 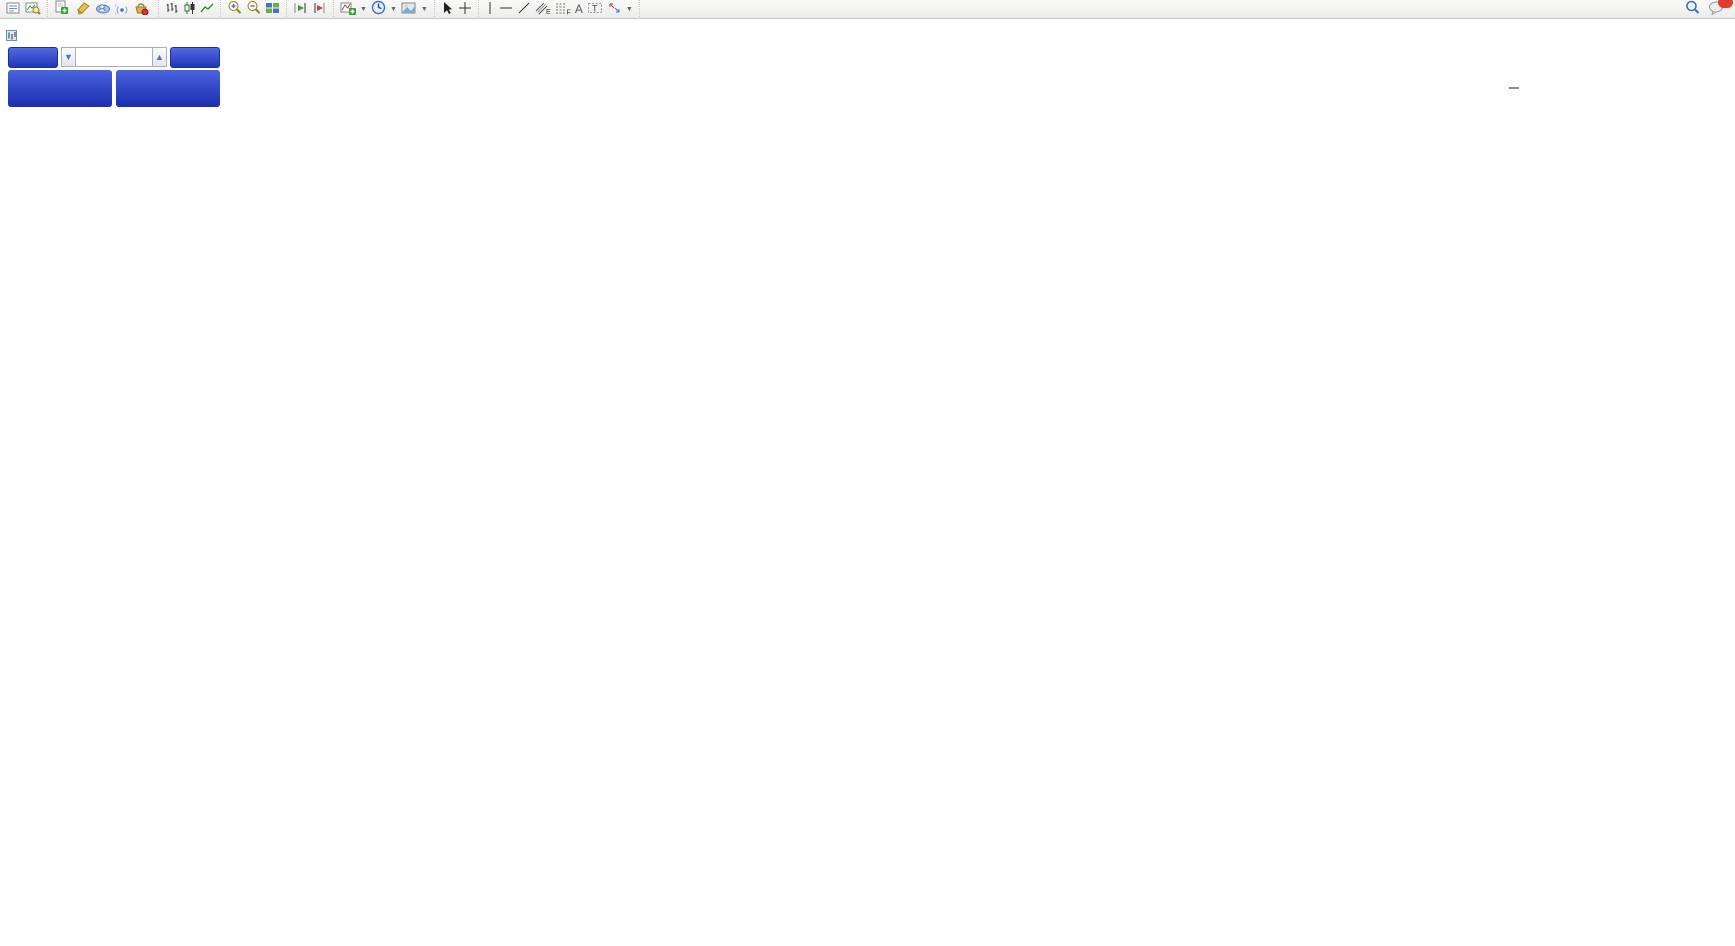 I want to click on zoom-out-button, so click(x=253, y=9).